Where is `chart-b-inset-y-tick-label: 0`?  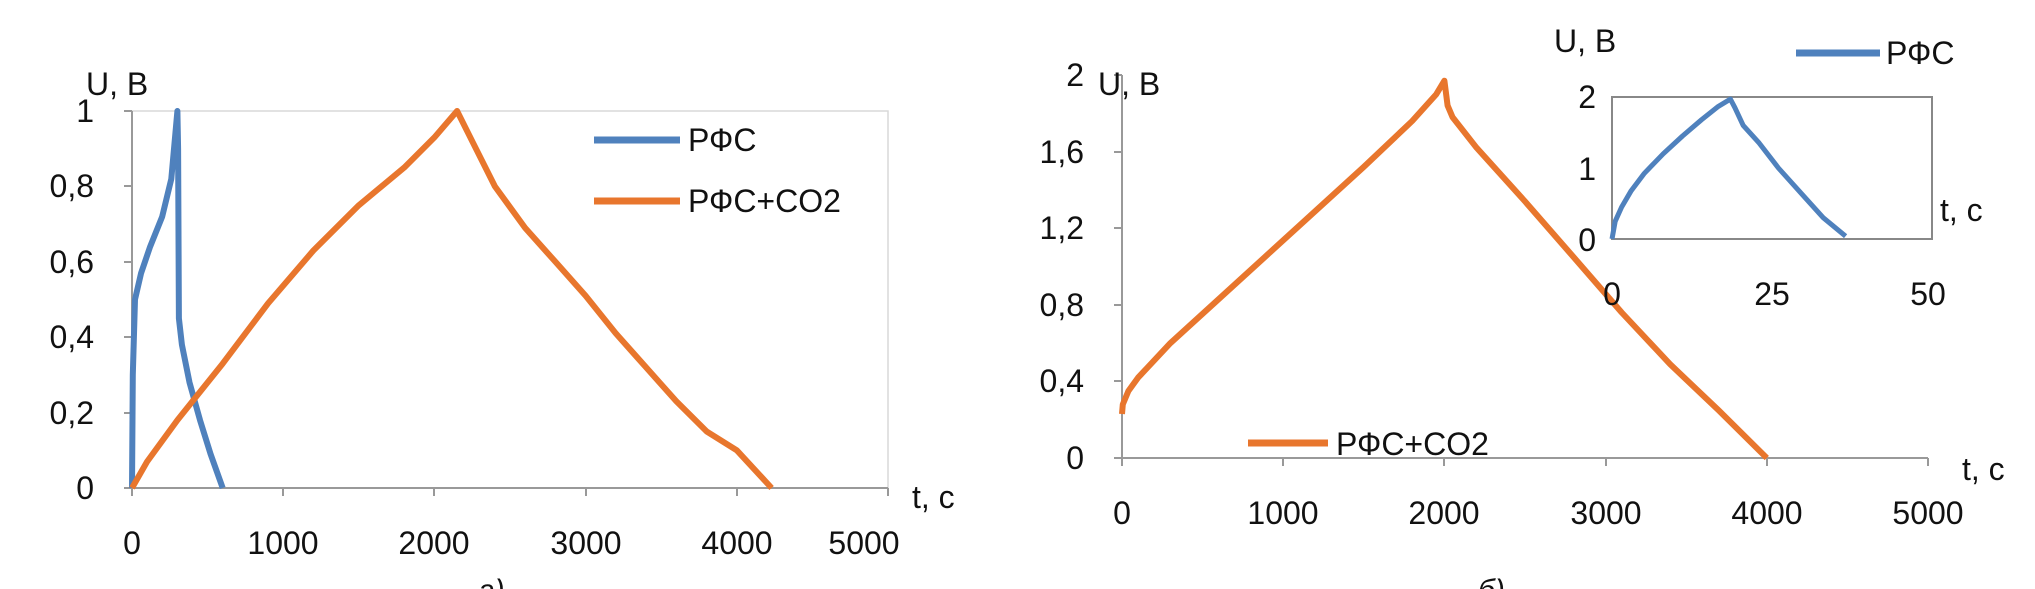
chart-b-inset-y-tick-label: 0 is located at coordinates (1587, 240).